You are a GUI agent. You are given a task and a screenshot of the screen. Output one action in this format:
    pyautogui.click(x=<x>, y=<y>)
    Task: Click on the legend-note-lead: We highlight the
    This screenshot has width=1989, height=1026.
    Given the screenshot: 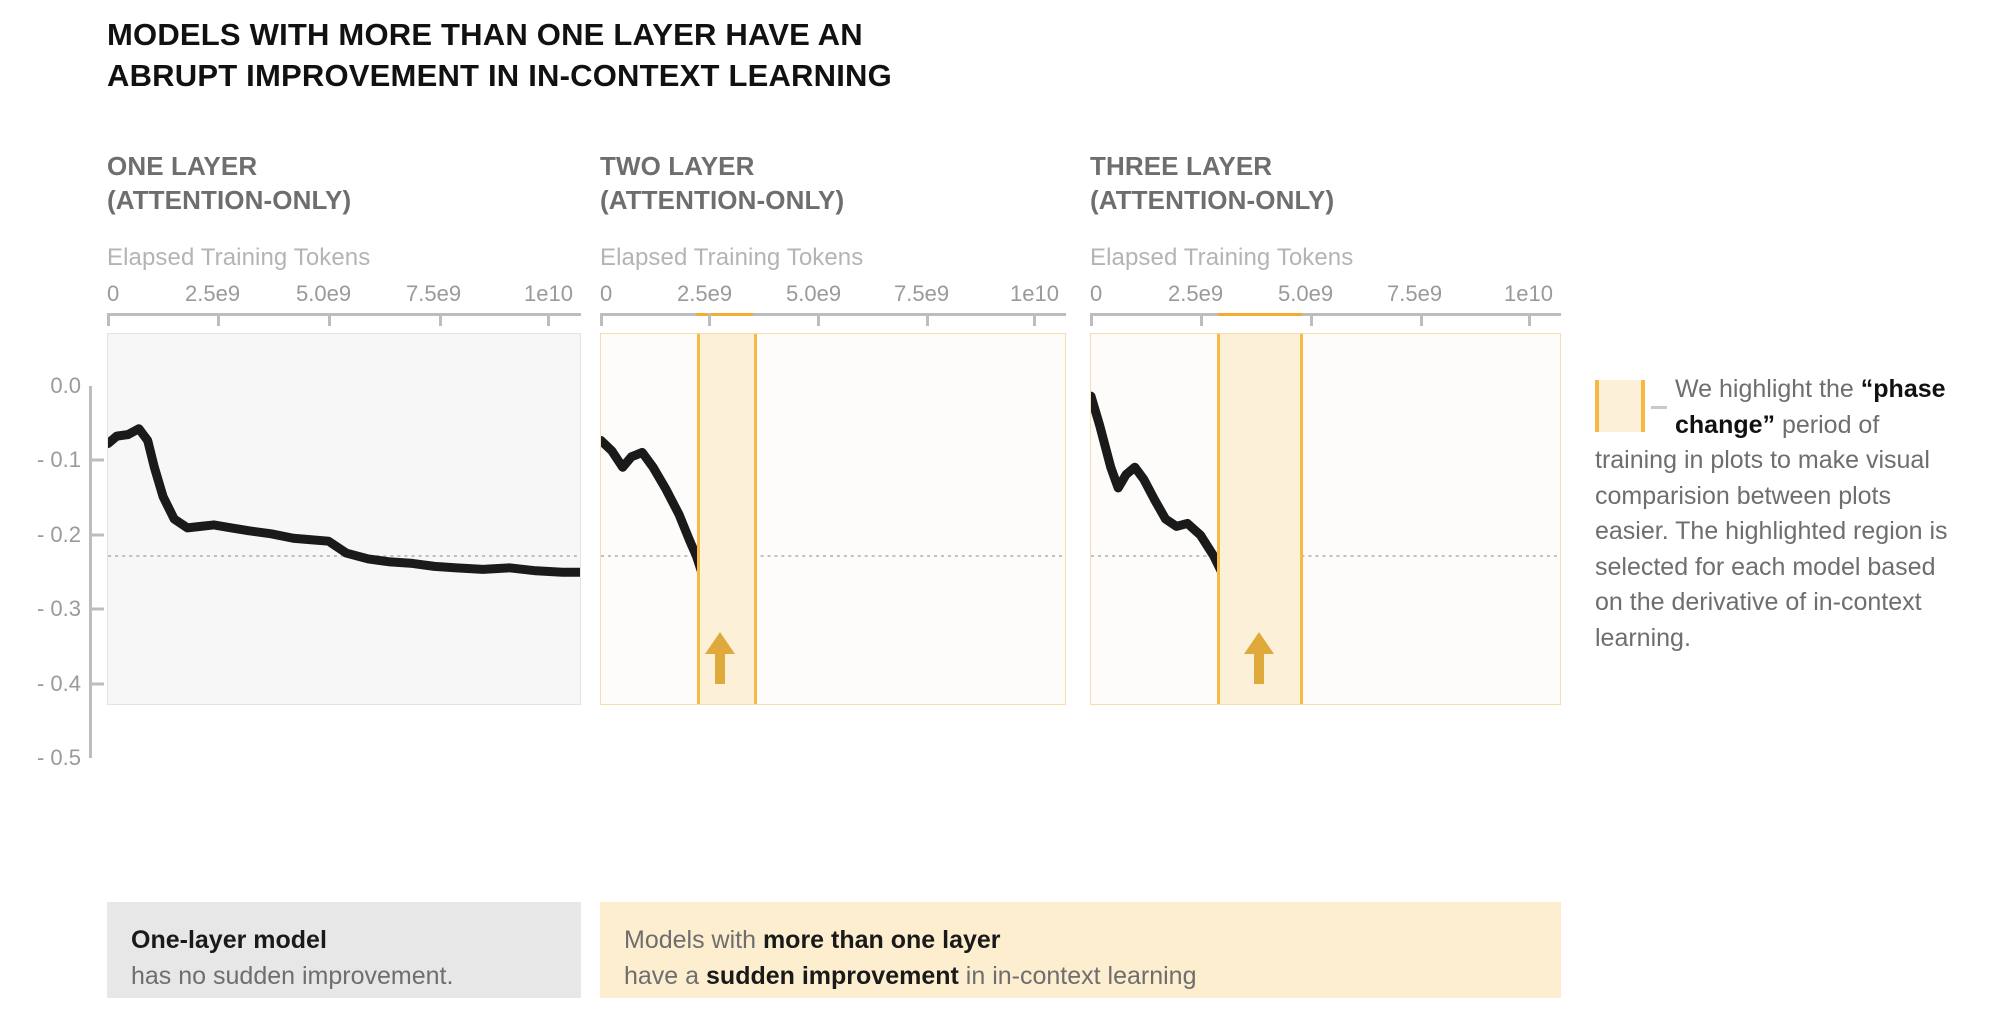 What is the action you would take?
    pyautogui.click(x=1768, y=389)
    